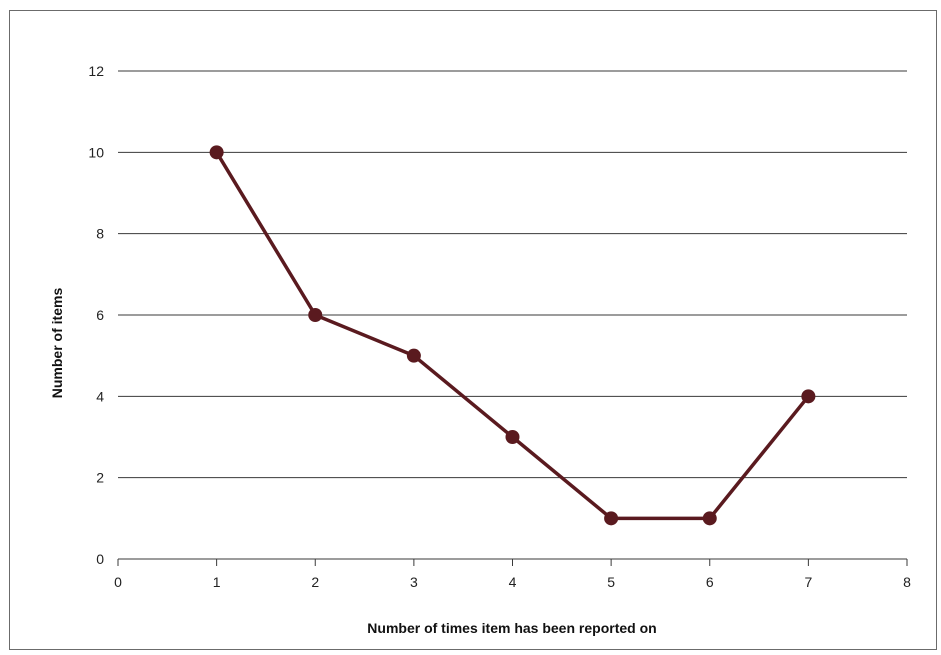 This screenshot has width=941, height=655. Describe the element at coordinates (100, 396) in the screenshot. I see `y-tick-label: 4` at that location.